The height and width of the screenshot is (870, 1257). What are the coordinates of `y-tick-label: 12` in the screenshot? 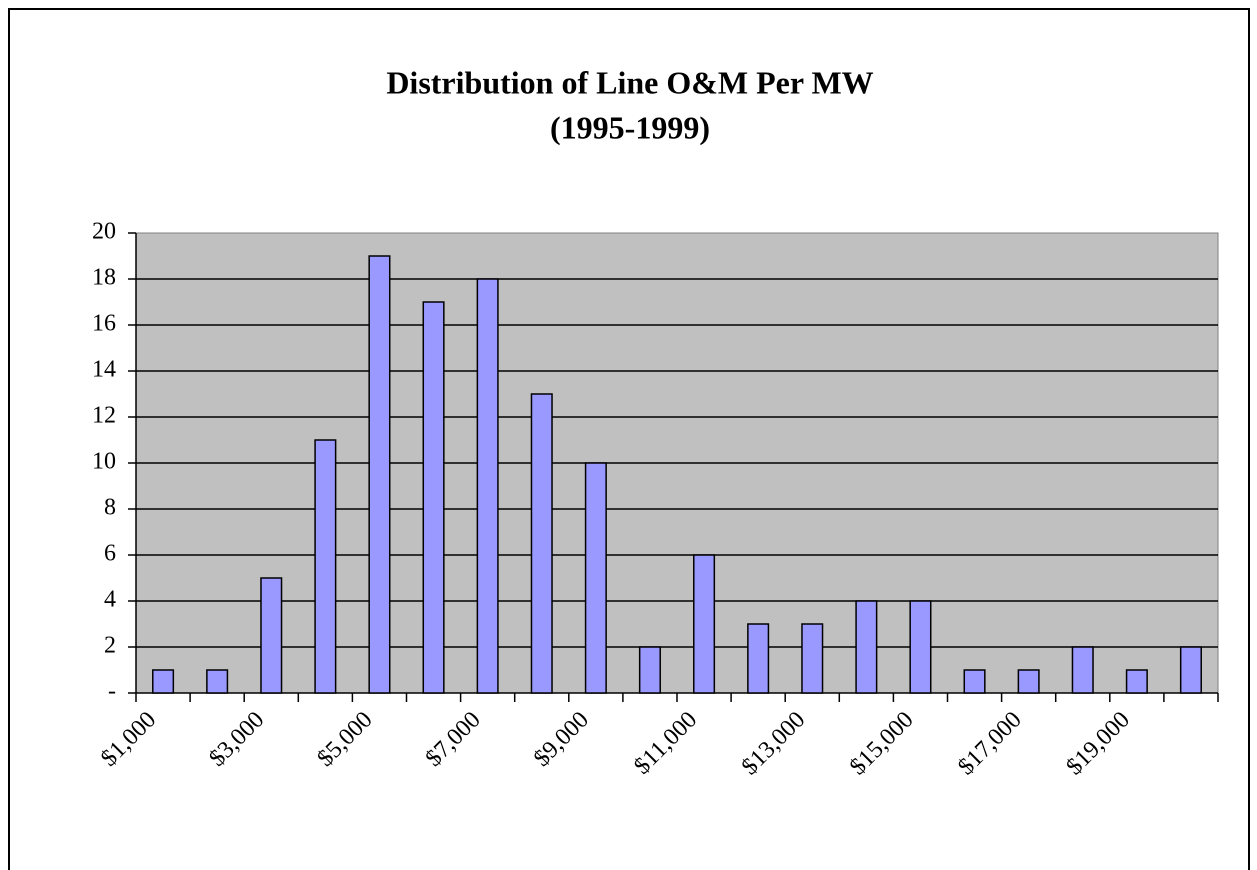 It's located at (104, 416).